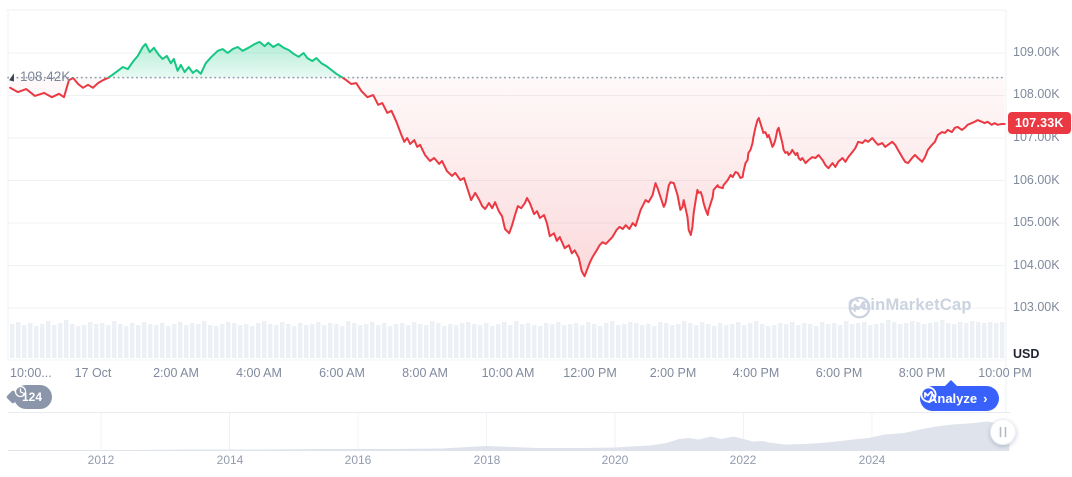 This screenshot has width=1072, height=477. I want to click on timeline-minimap, so click(536, 443).